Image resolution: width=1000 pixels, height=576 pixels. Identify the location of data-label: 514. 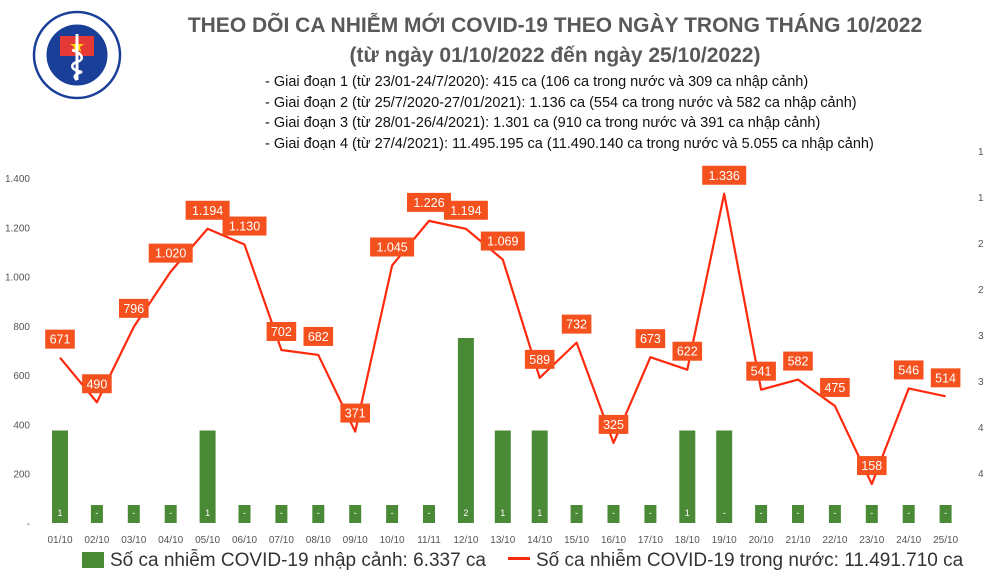
(945, 378).